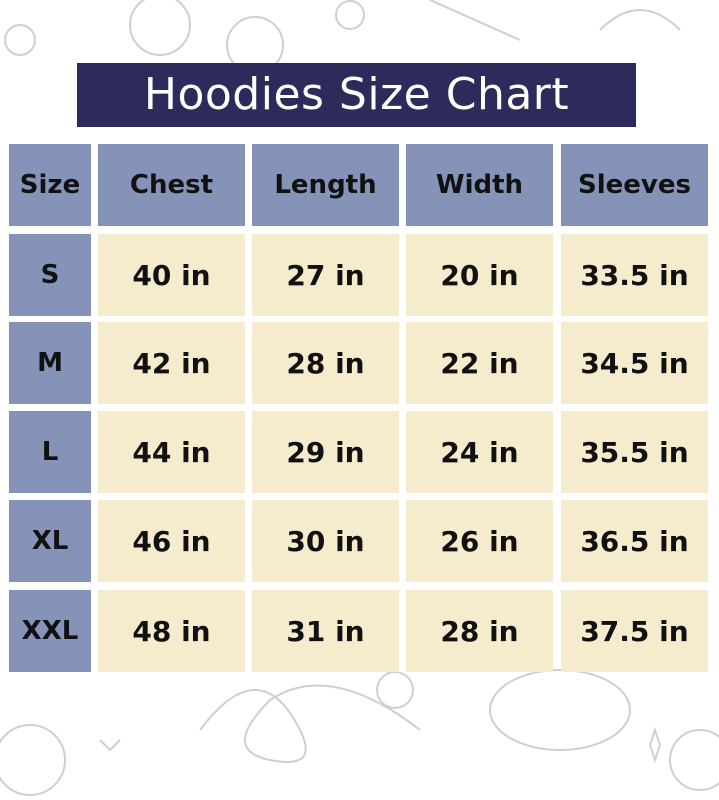  Describe the element at coordinates (325, 541) in the screenshot. I see `table-cell: 30 in` at that location.